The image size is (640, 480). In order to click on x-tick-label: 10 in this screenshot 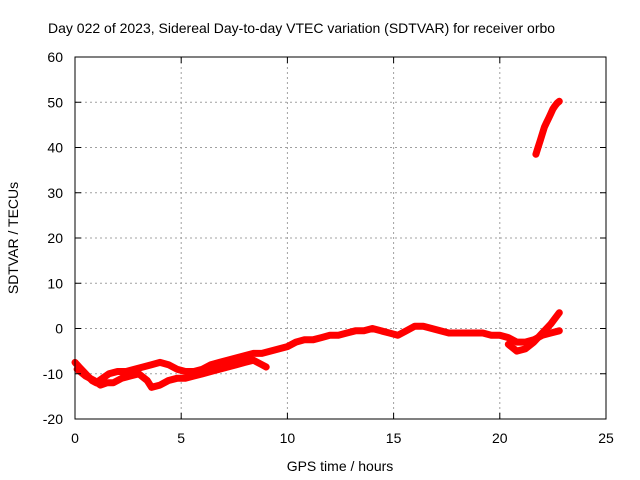, I will do `click(288, 438)`.